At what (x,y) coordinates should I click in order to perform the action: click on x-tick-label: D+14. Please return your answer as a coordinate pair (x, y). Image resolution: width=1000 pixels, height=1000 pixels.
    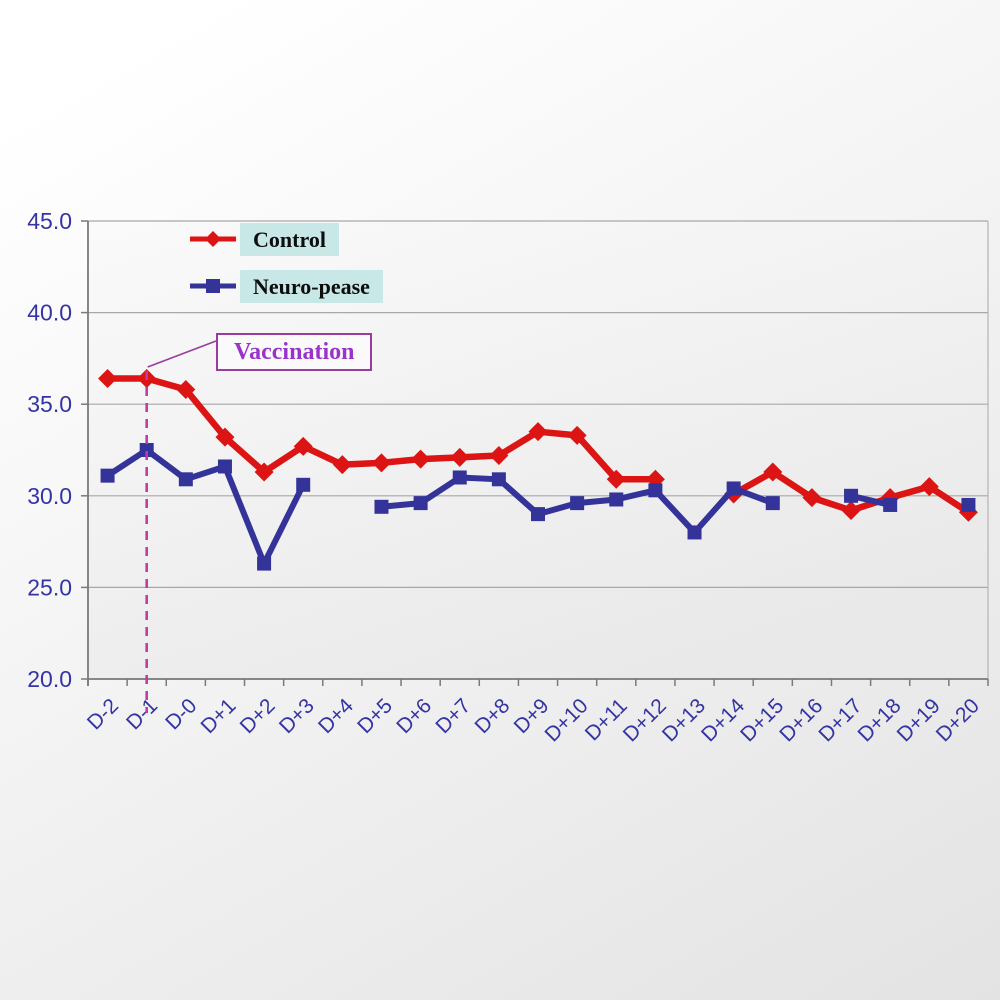
    Looking at the image, I should click on (723, 720).